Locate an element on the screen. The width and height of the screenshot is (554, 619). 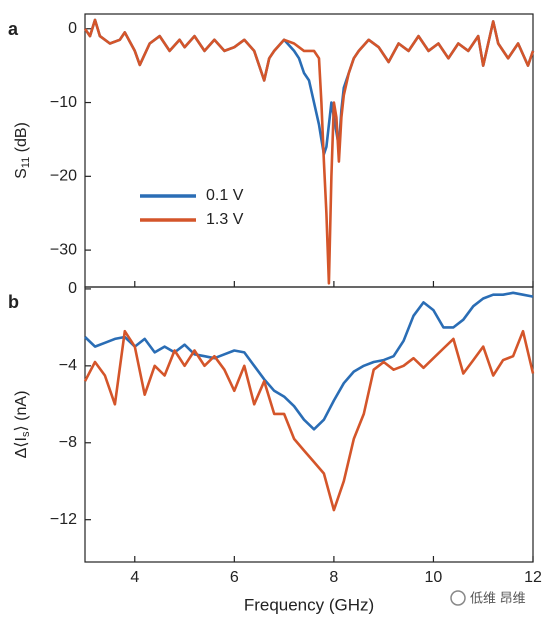
y-axis-label: Δ⟨Is⟩ (nA) is located at coordinates (22, 425).